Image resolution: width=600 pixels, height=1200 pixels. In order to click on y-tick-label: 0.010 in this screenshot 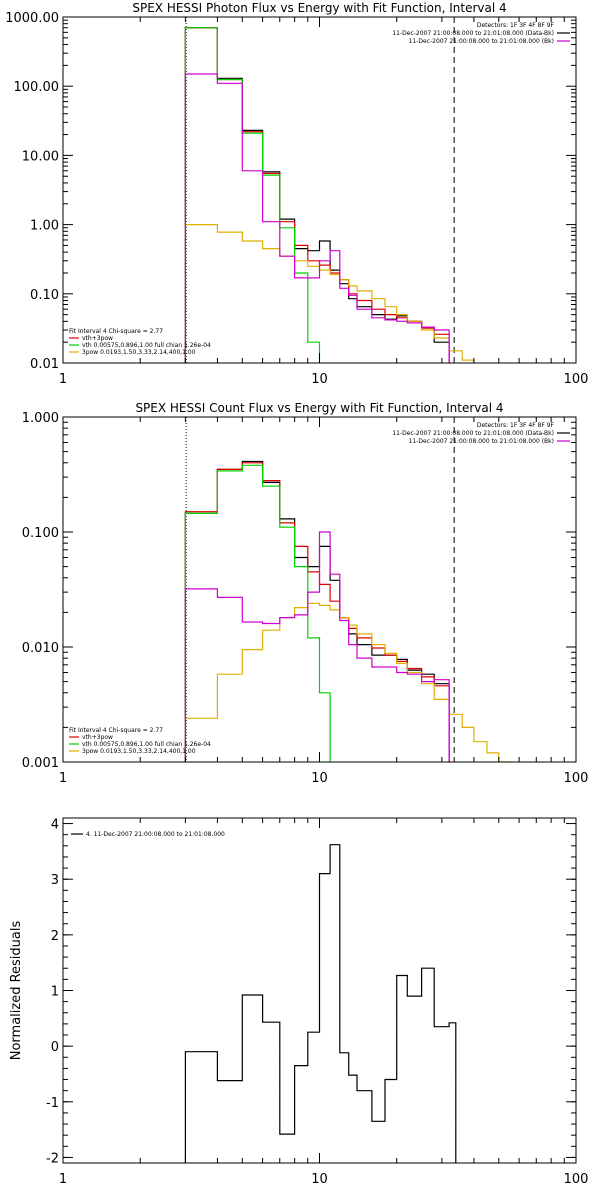, I will do `click(40, 648)`.